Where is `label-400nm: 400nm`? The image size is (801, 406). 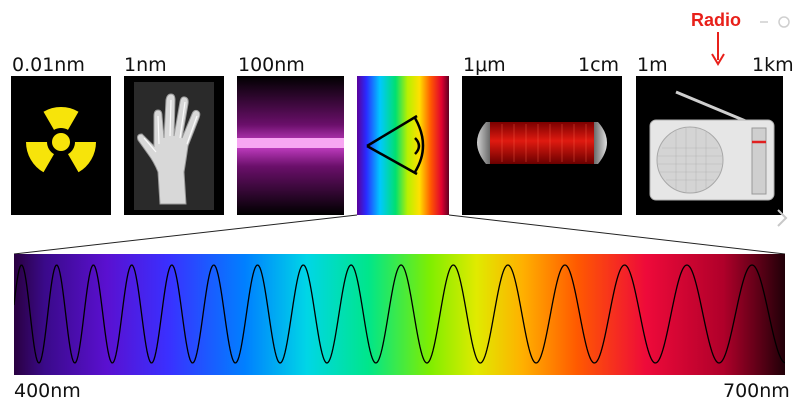
label-400nm: 400nm is located at coordinates (47, 391).